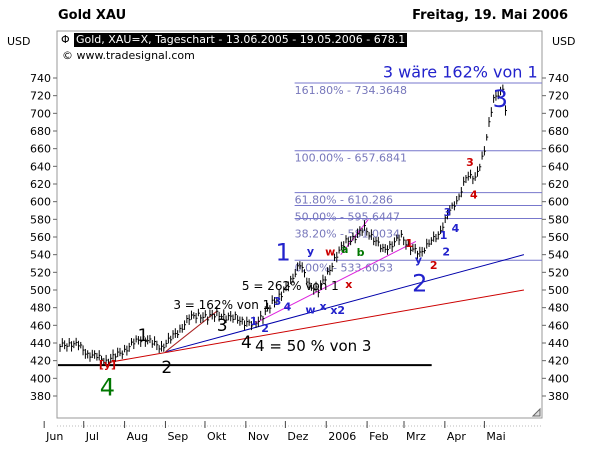 The image size is (600, 450). What do you see at coordinates (337, 310) in the screenshot?
I see `wave-annotation: x2` at bounding box center [337, 310].